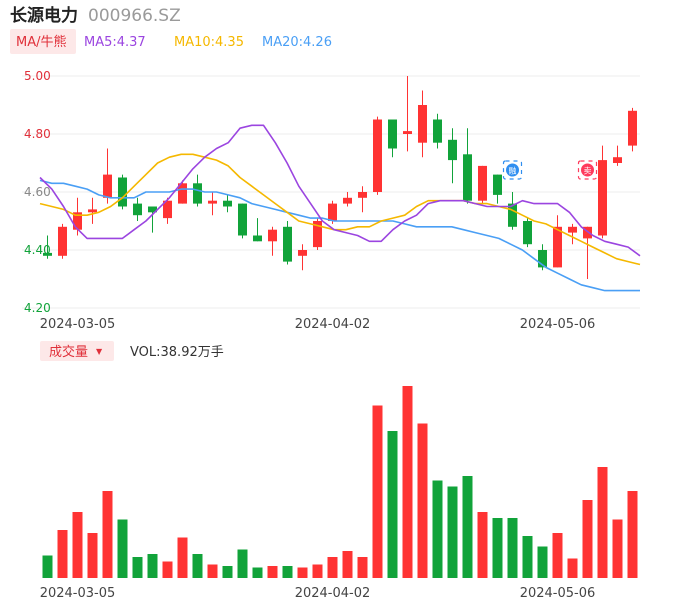  I want to click on volume-button-label: 成交量, so click(68, 352).